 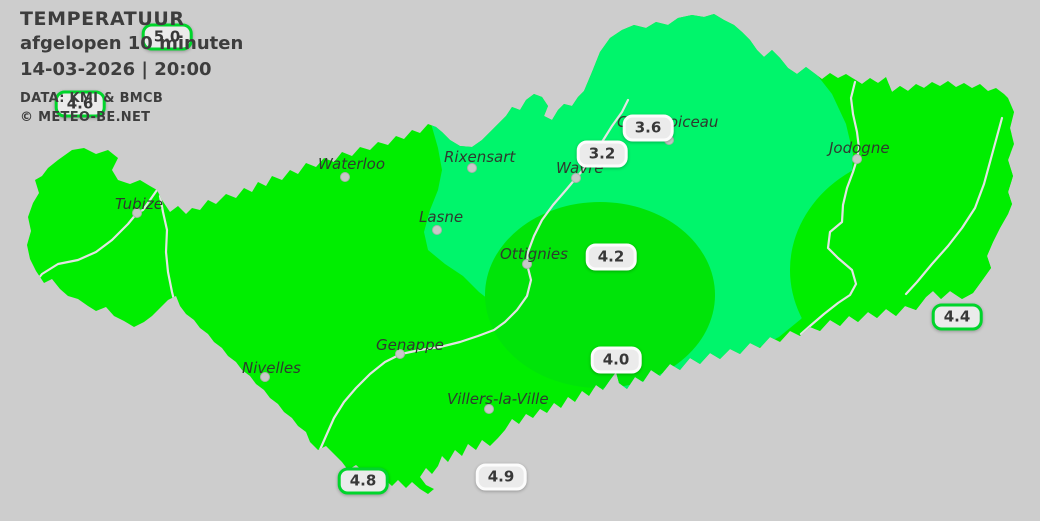 I want to click on road-northeast, so click(x=954, y=206).